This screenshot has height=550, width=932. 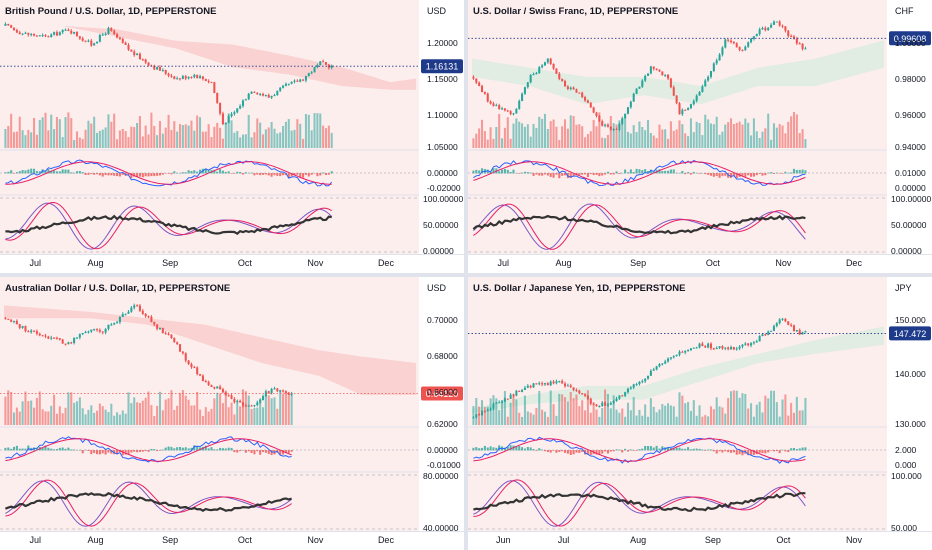 What do you see at coordinates (5, 410) in the screenshot?
I see `audusd-volume-bar` at bounding box center [5, 410].